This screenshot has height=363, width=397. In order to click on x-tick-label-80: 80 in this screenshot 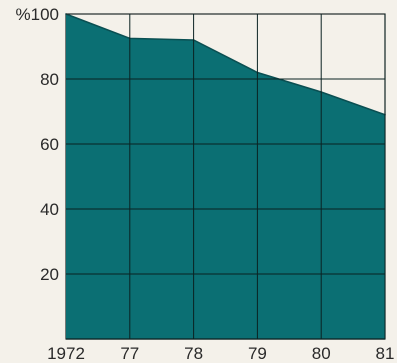, I will do `click(321, 353)`.